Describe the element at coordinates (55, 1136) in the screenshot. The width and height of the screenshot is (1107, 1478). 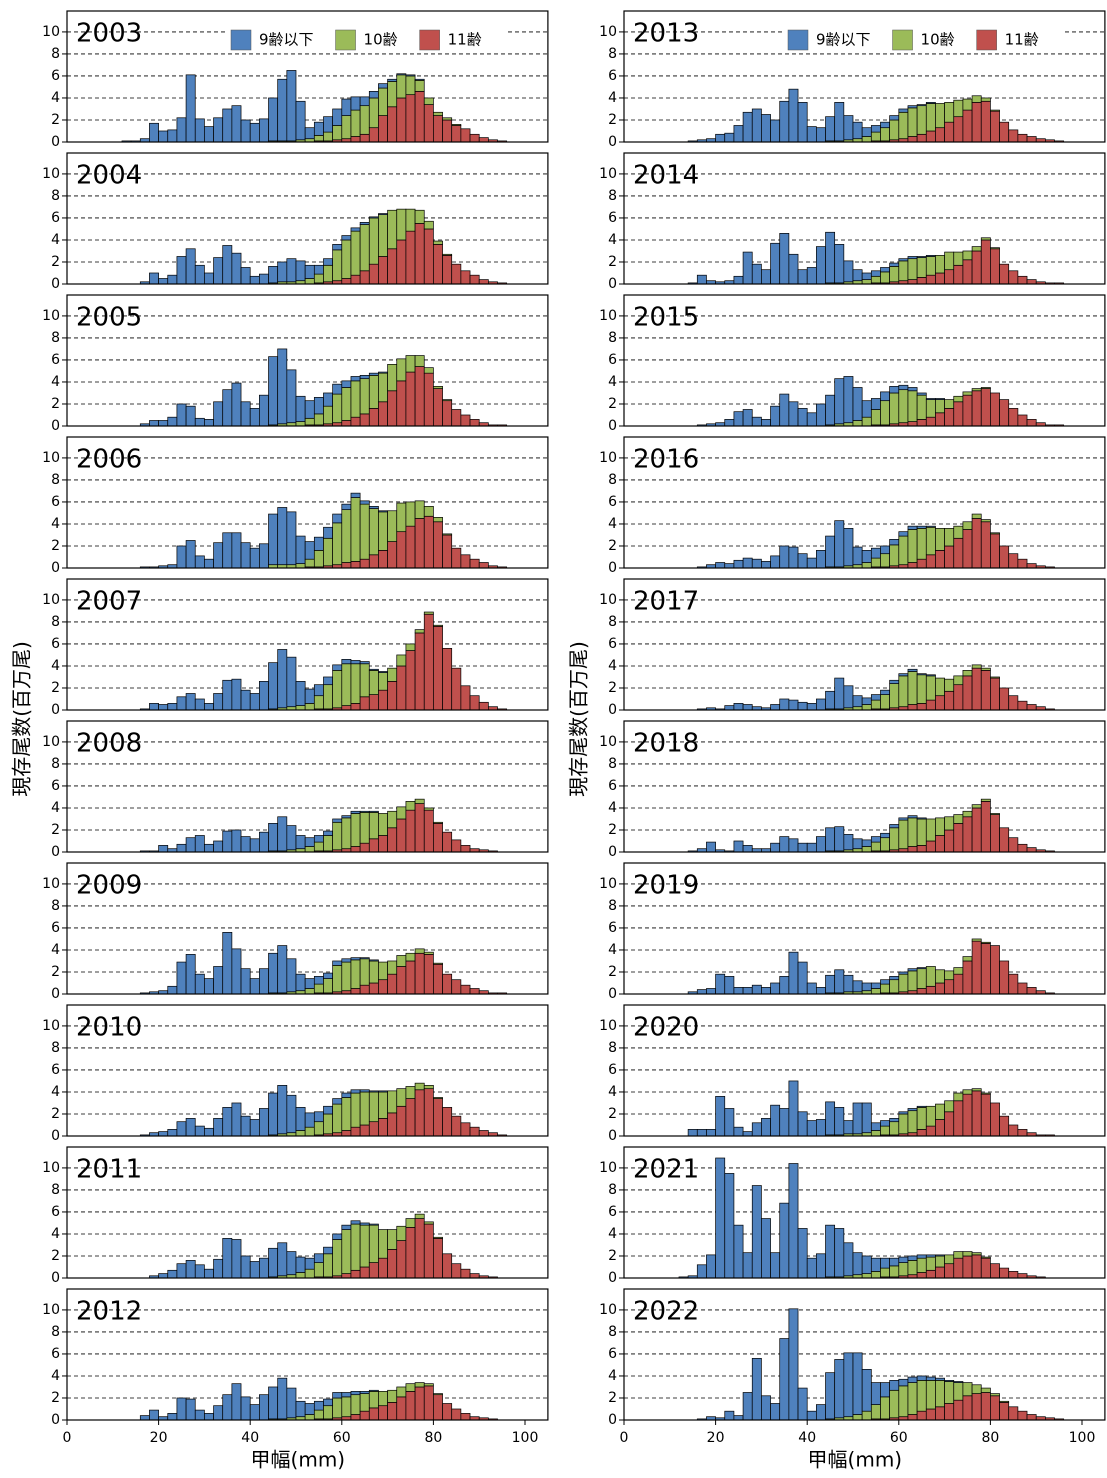
I see `y-tick-label: 0` at that location.